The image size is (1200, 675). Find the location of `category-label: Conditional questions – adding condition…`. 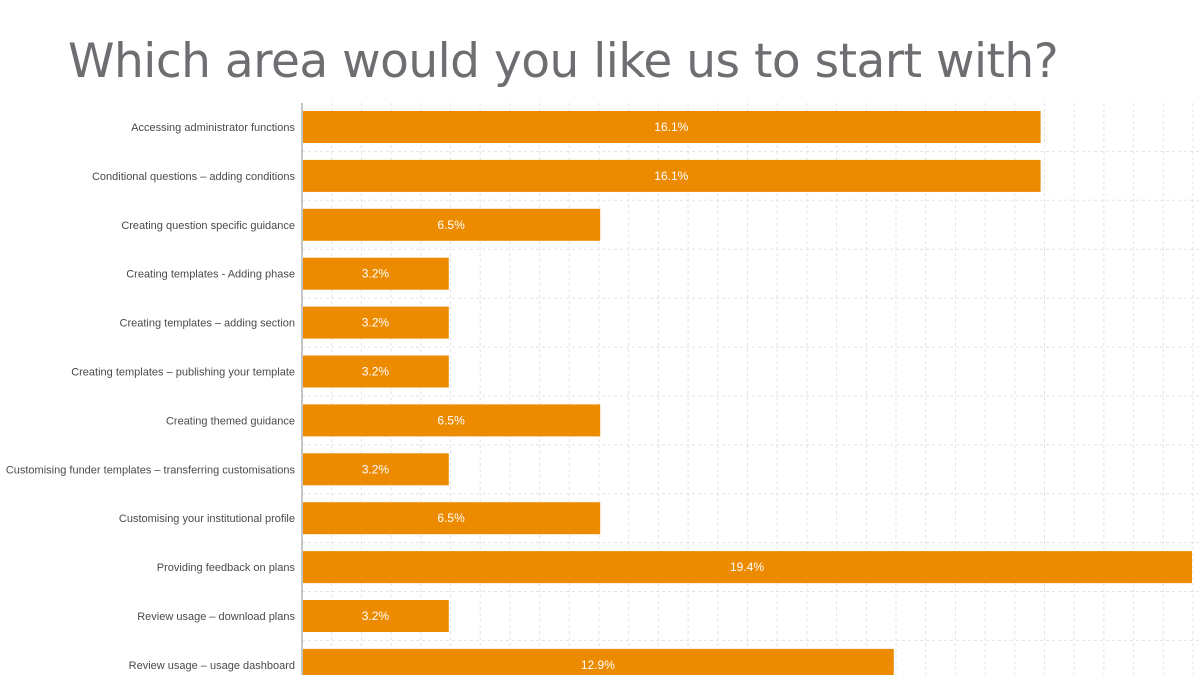

category-label: Conditional questions – adding condition… is located at coordinates (194, 177).